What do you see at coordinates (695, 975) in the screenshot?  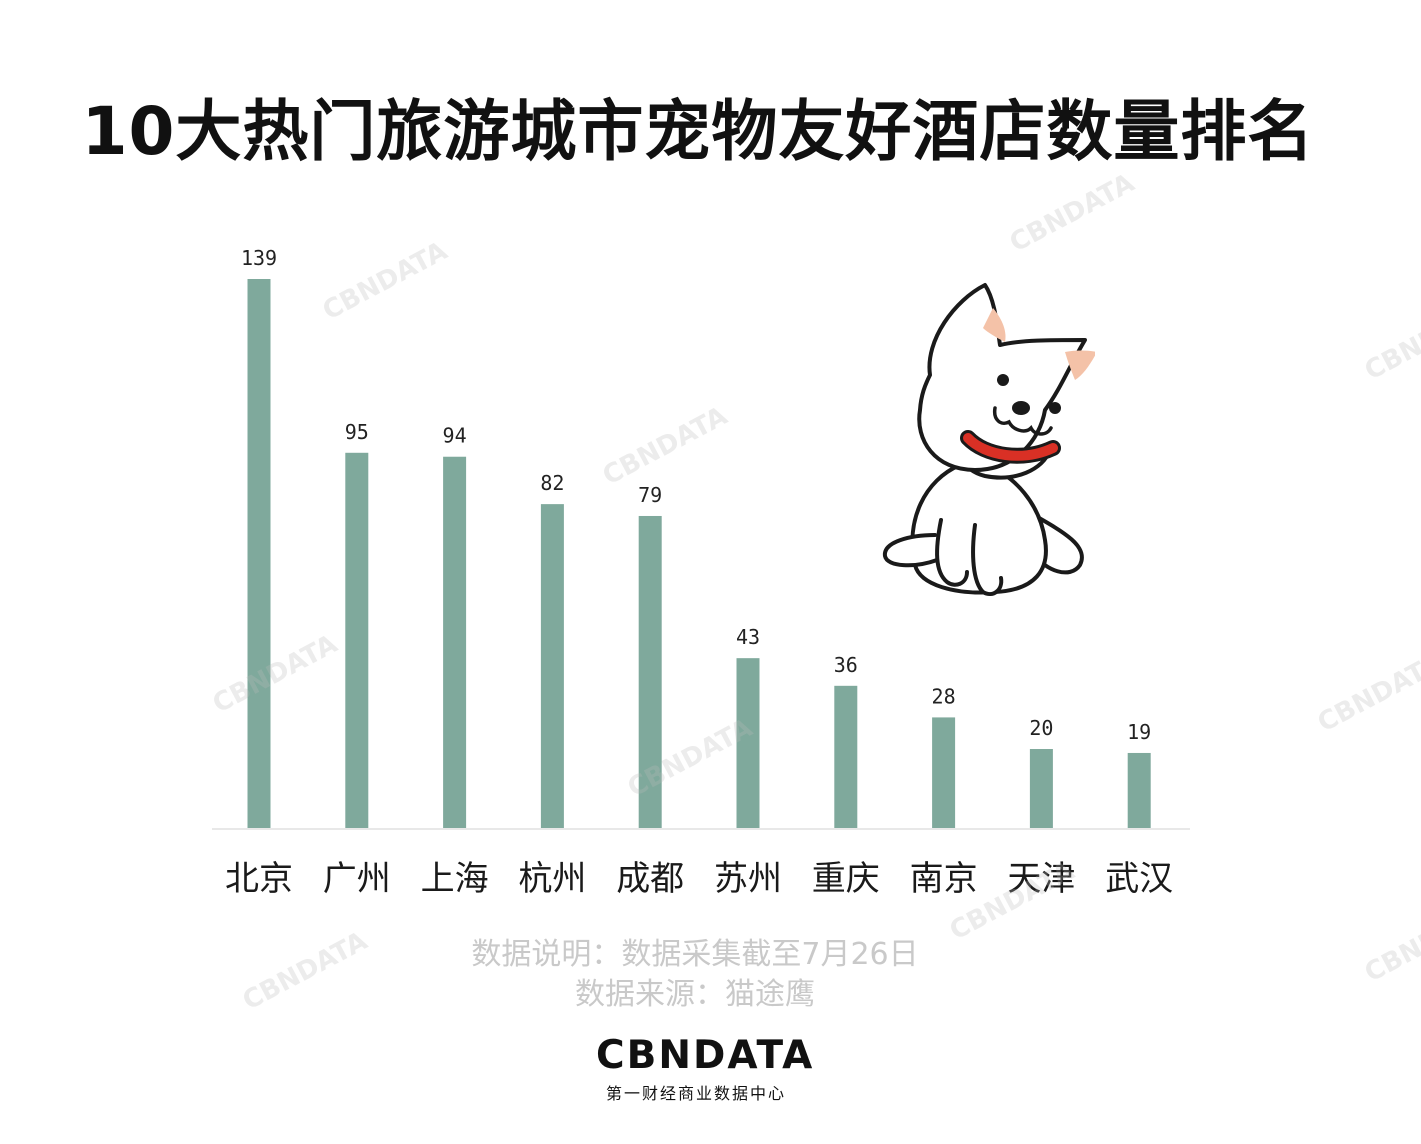 I see `footnotes: 数据说明：数据采集截至7月26日 数据来源：猫途鹰` at bounding box center [695, 975].